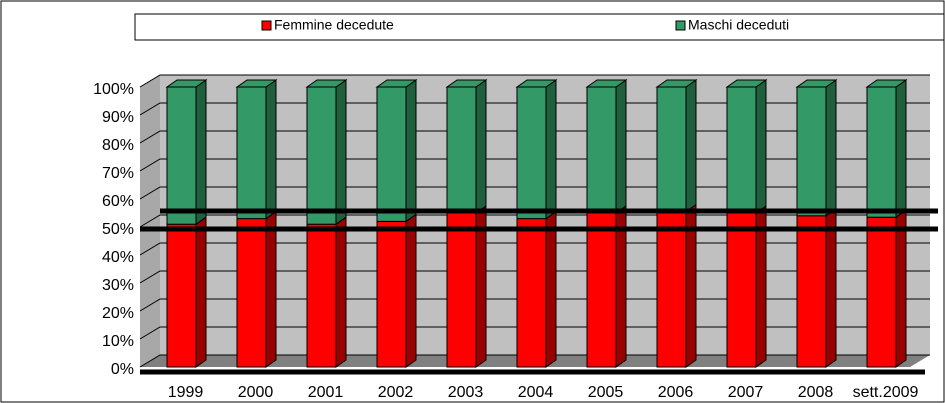  I want to click on x-tick-label: 2001, so click(326, 392).